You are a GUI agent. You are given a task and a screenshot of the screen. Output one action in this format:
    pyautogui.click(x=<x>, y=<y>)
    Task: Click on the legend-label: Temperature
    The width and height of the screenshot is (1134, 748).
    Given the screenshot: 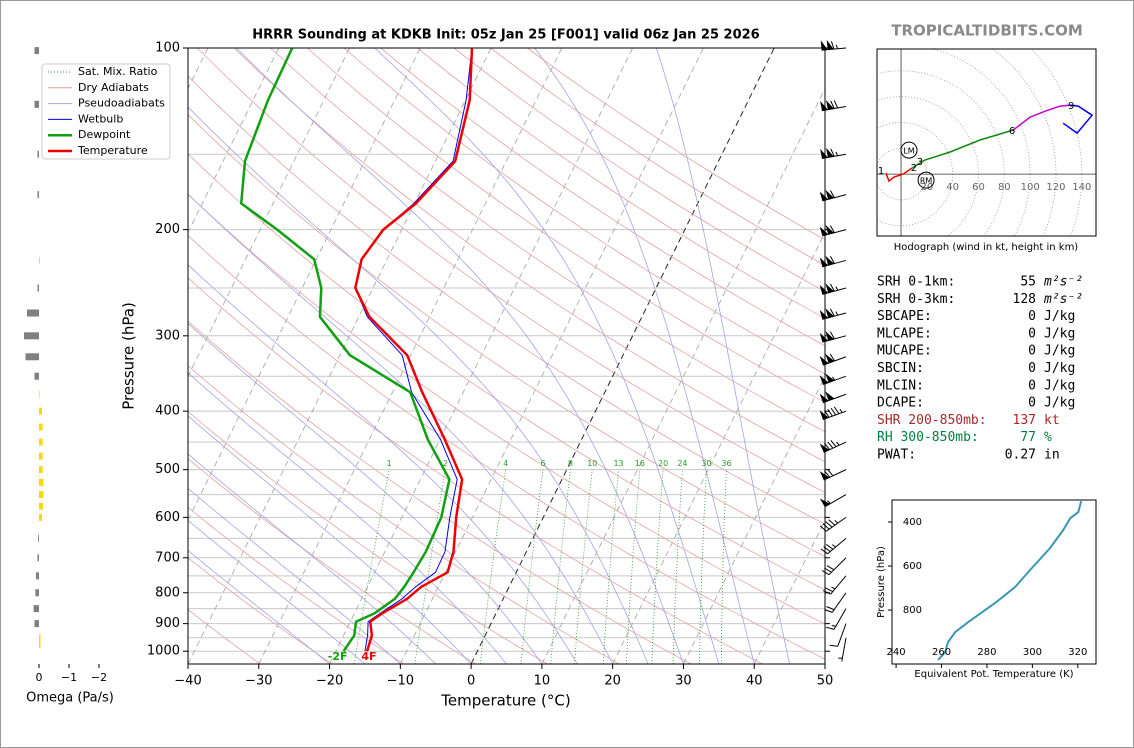 What is the action you would take?
    pyautogui.click(x=112, y=150)
    